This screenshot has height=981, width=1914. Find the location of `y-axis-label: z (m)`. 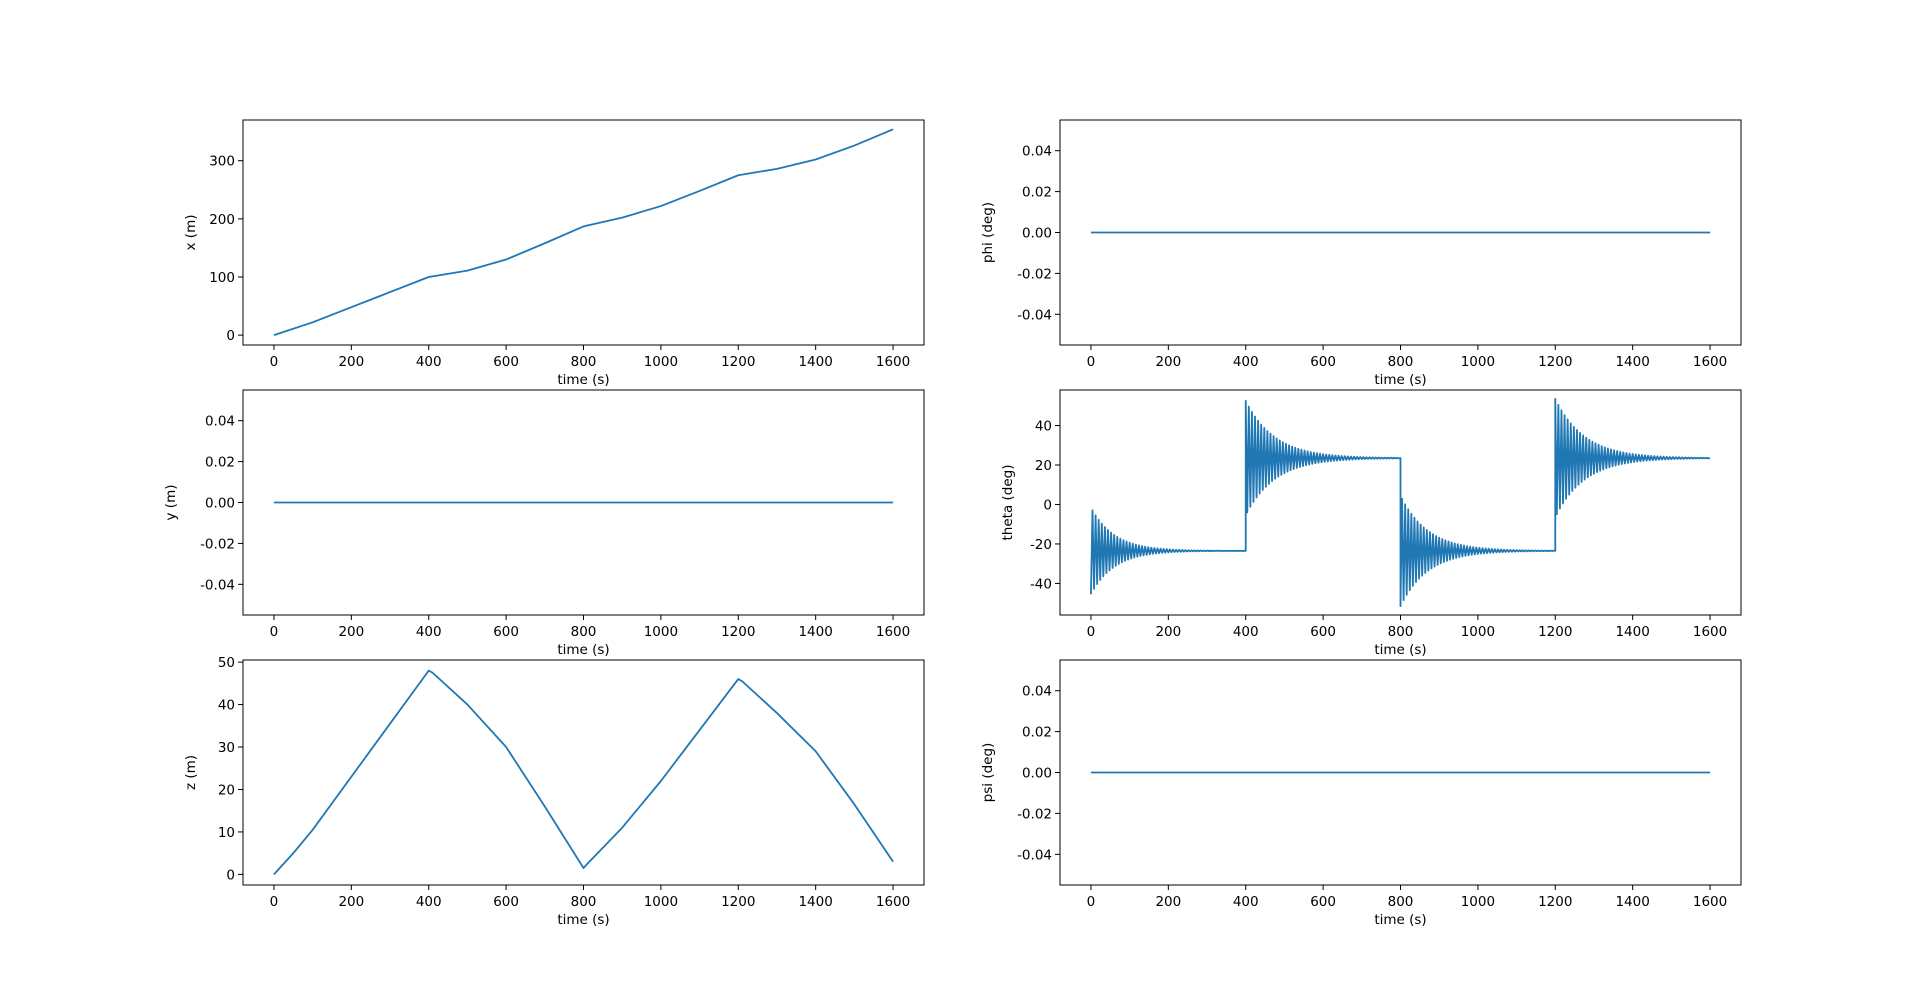

y-axis-label: z (m) is located at coordinates (191, 772).